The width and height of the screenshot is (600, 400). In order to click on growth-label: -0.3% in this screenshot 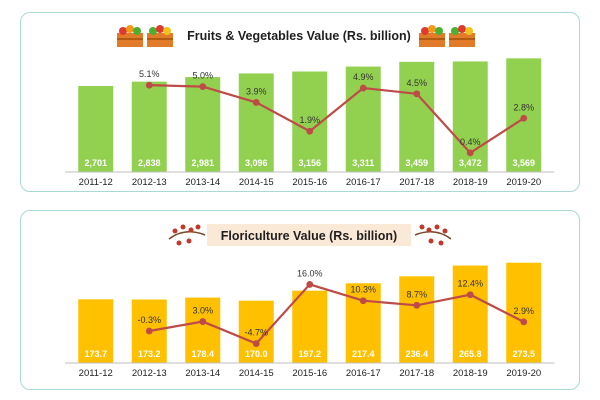, I will do `click(149, 320)`.